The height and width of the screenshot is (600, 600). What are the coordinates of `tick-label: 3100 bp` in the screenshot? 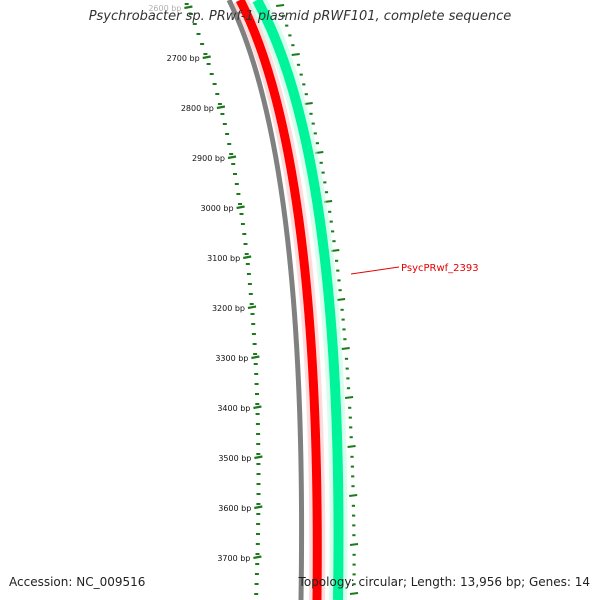 It's located at (223, 258).